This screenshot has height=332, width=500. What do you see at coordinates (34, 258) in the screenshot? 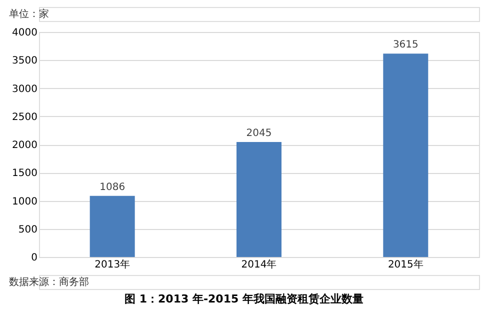
I see `y-tick-label: 0` at bounding box center [34, 258].